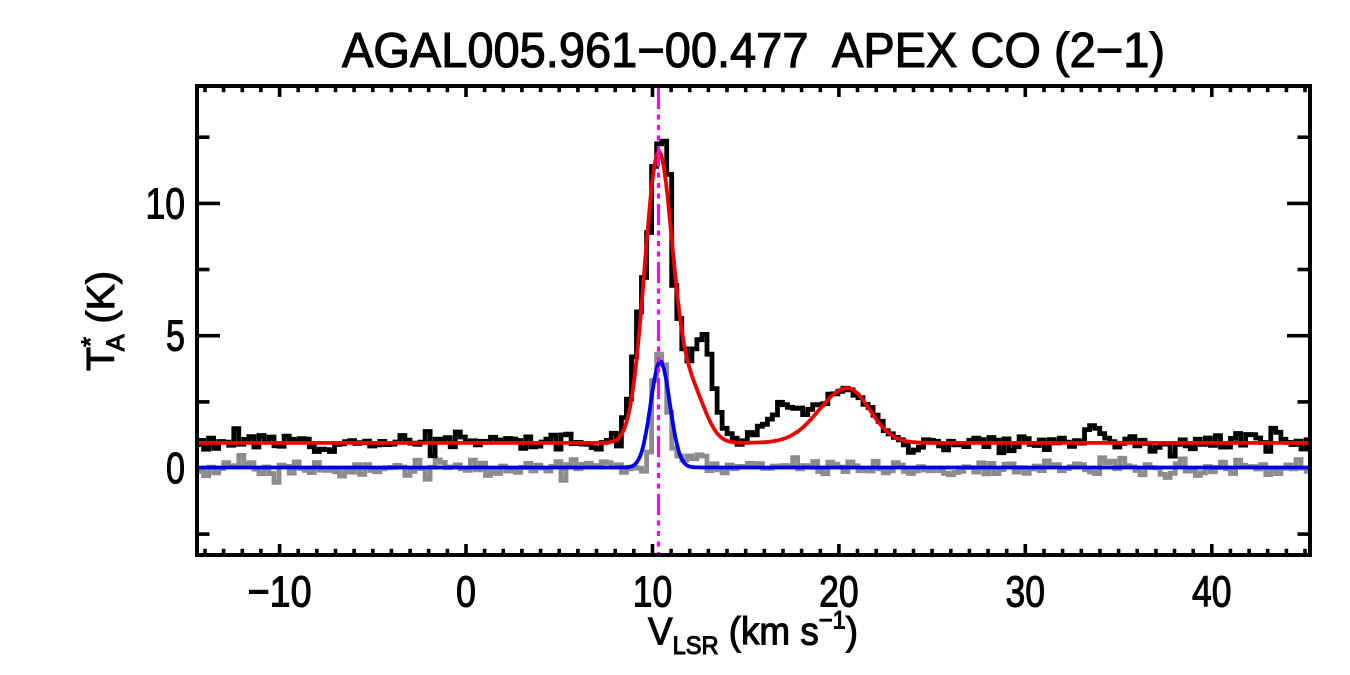 Image resolution: width=1350 pixels, height=675 pixels. What do you see at coordinates (103, 321) in the screenshot?
I see `svg-text: T*A (K)` at bounding box center [103, 321].